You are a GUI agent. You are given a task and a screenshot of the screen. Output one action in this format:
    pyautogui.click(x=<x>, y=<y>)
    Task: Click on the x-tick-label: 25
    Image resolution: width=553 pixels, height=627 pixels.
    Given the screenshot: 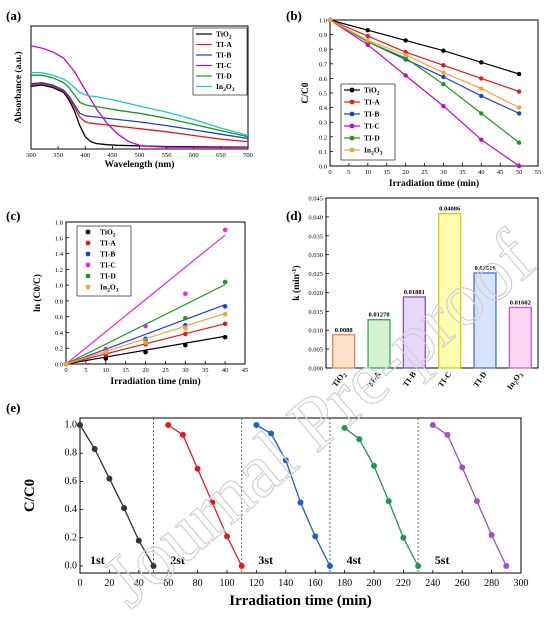 What is the action you would take?
    pyautogui.click(x=165, y=370)
    